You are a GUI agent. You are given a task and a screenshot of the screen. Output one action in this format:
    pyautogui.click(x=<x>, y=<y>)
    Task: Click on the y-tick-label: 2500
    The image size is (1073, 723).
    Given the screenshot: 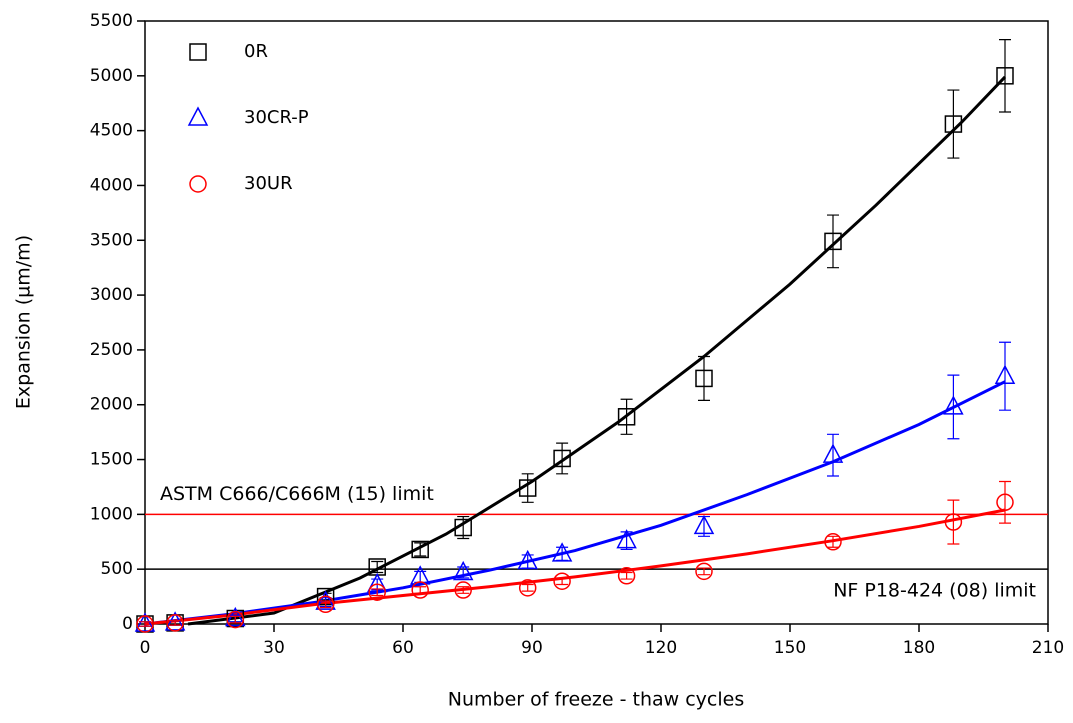 What is the action you would take?
    pyautogui.click(x=111, y=350)
    